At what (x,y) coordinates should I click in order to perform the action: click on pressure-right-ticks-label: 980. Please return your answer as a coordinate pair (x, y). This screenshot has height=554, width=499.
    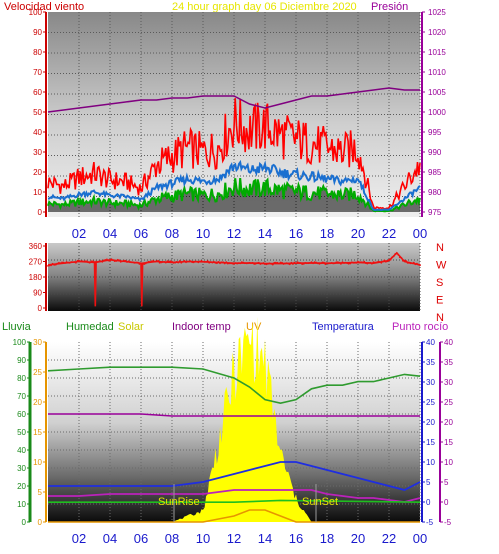
    Looking at the image, I should click on (435, 192).